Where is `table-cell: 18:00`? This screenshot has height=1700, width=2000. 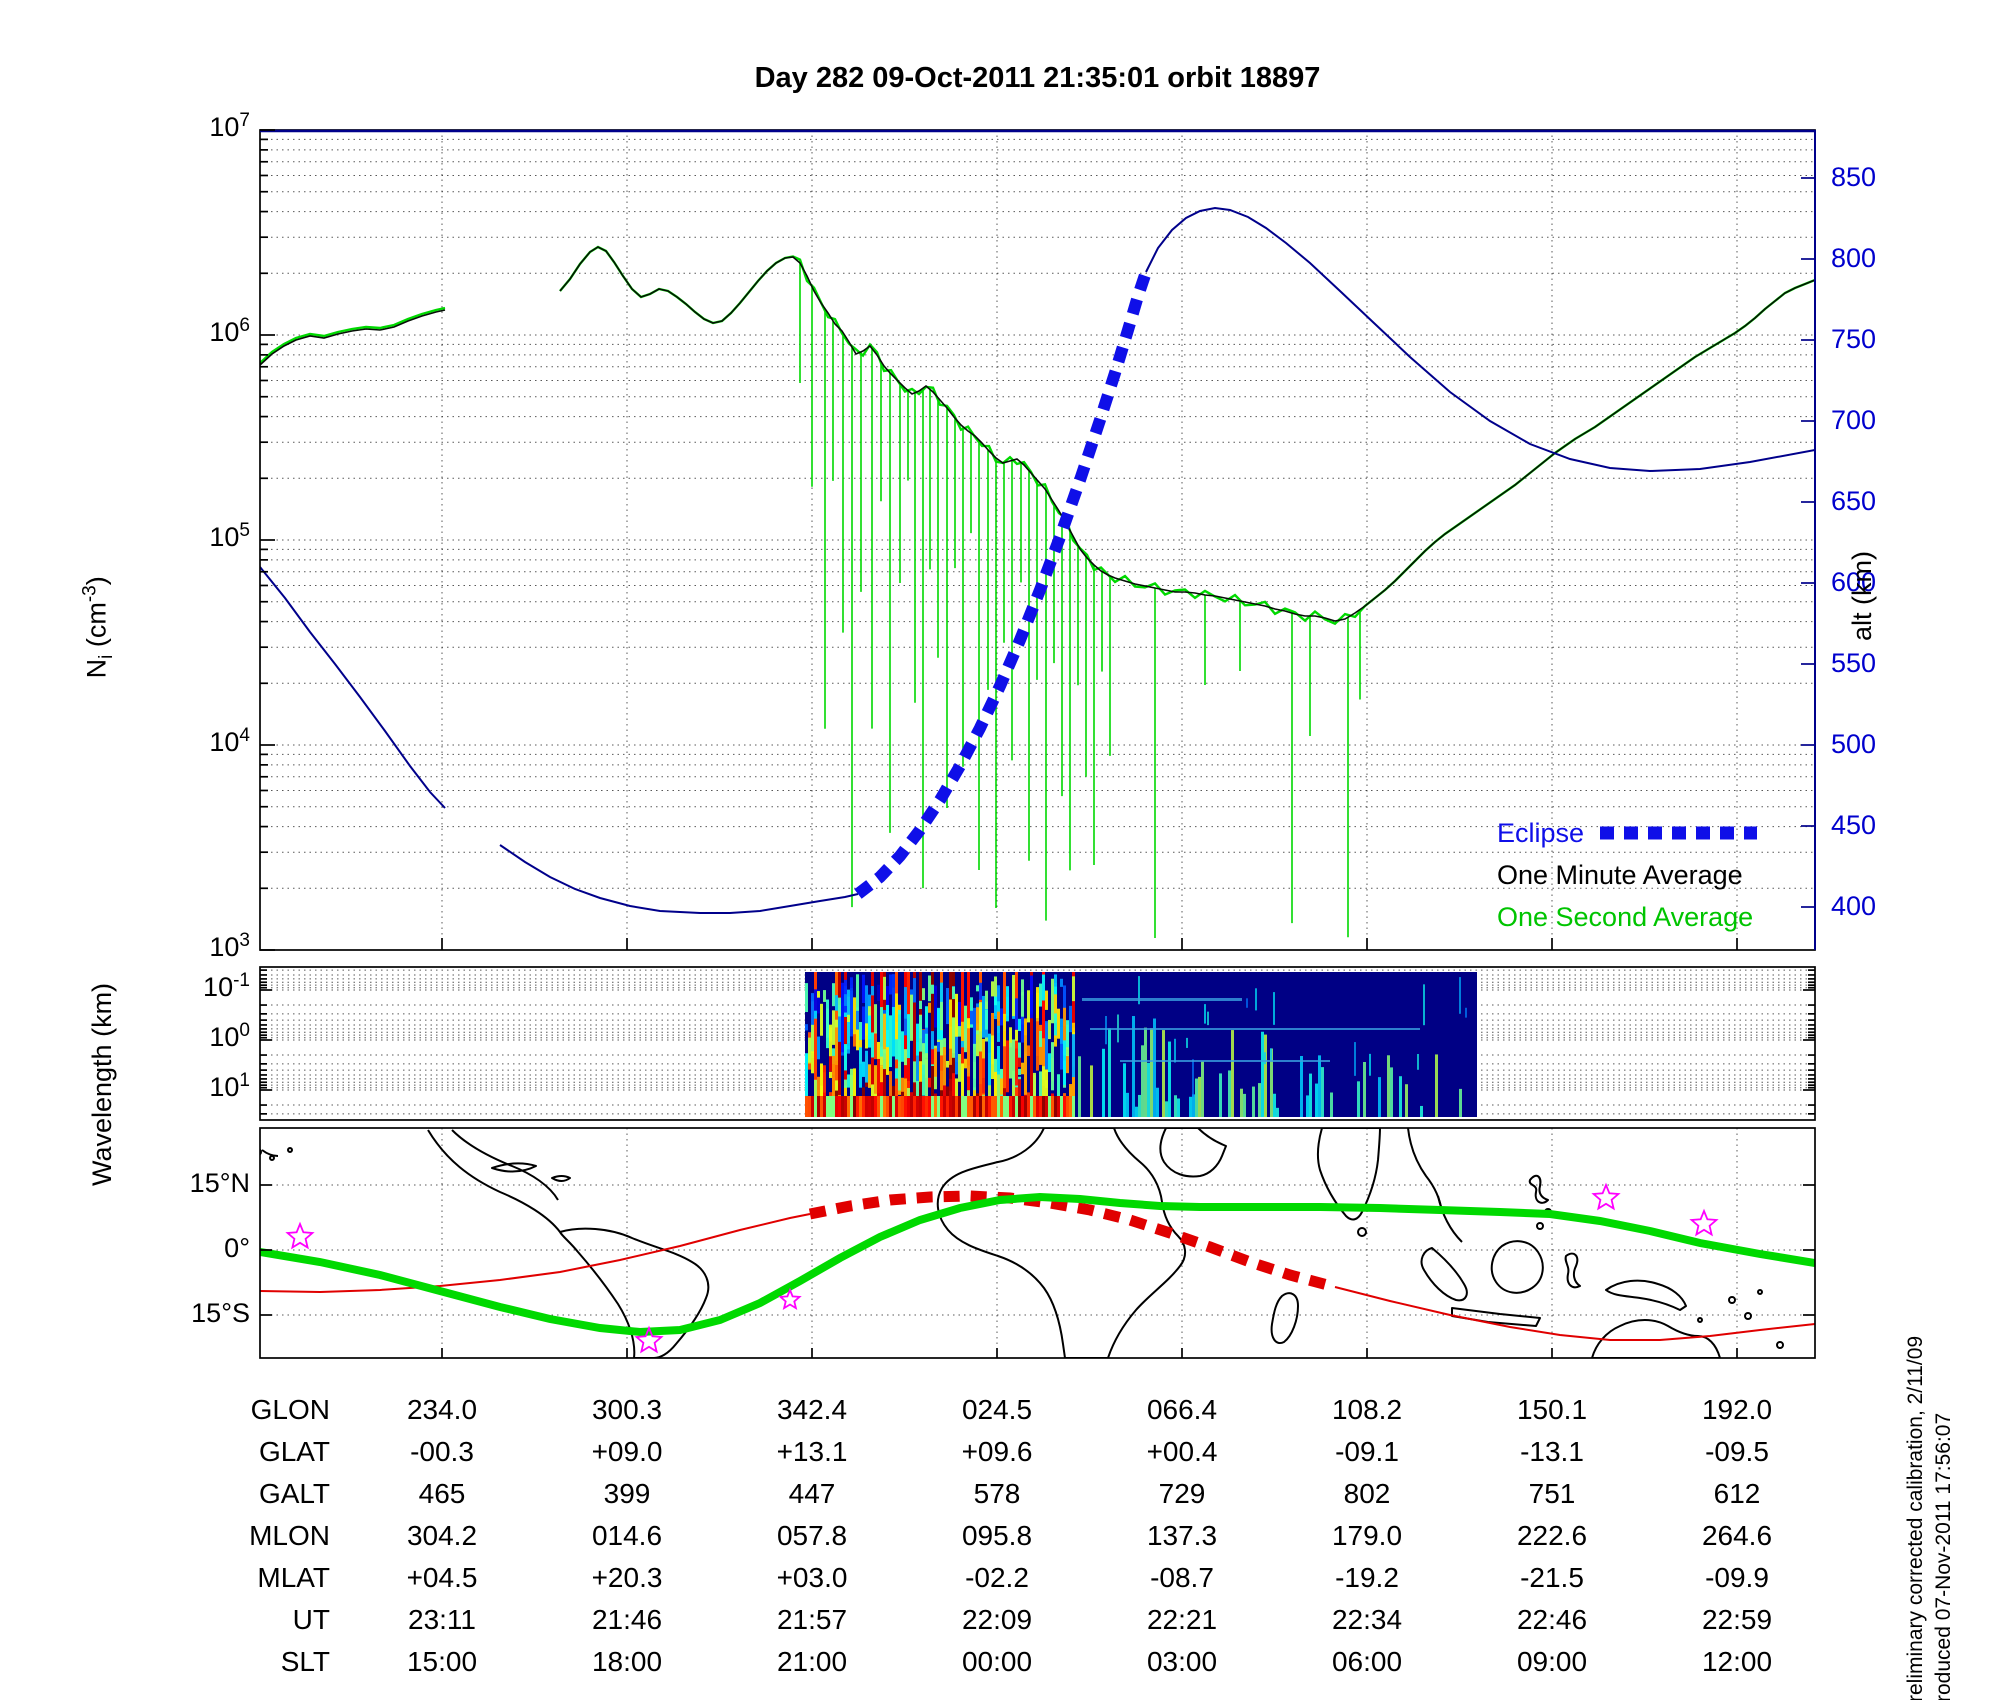
table-cell: 18:00 is located at coordinates (627, 1661).